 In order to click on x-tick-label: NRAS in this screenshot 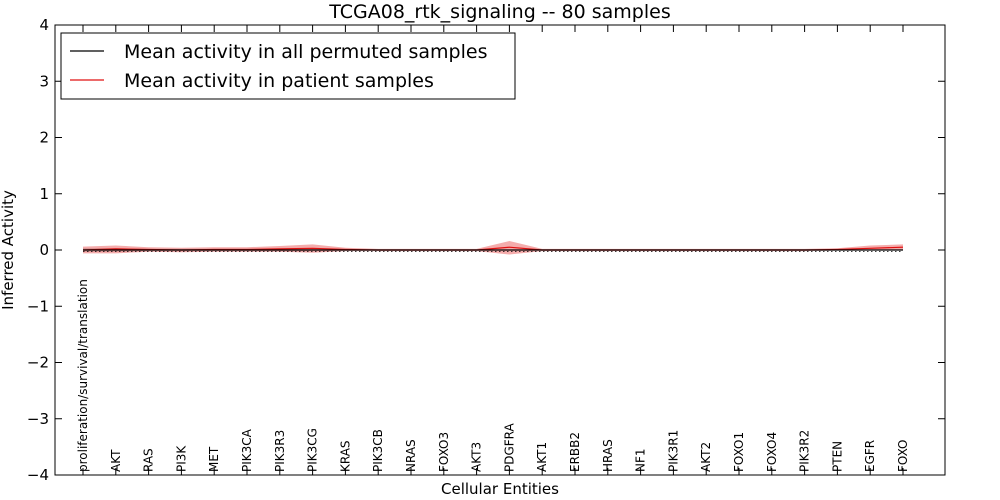, I will do `click(411, 455)`.